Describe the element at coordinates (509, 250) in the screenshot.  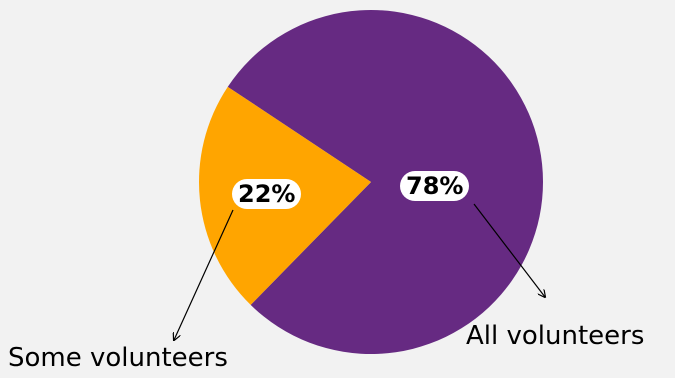
I see `all-volunteers-arrow` at that location.